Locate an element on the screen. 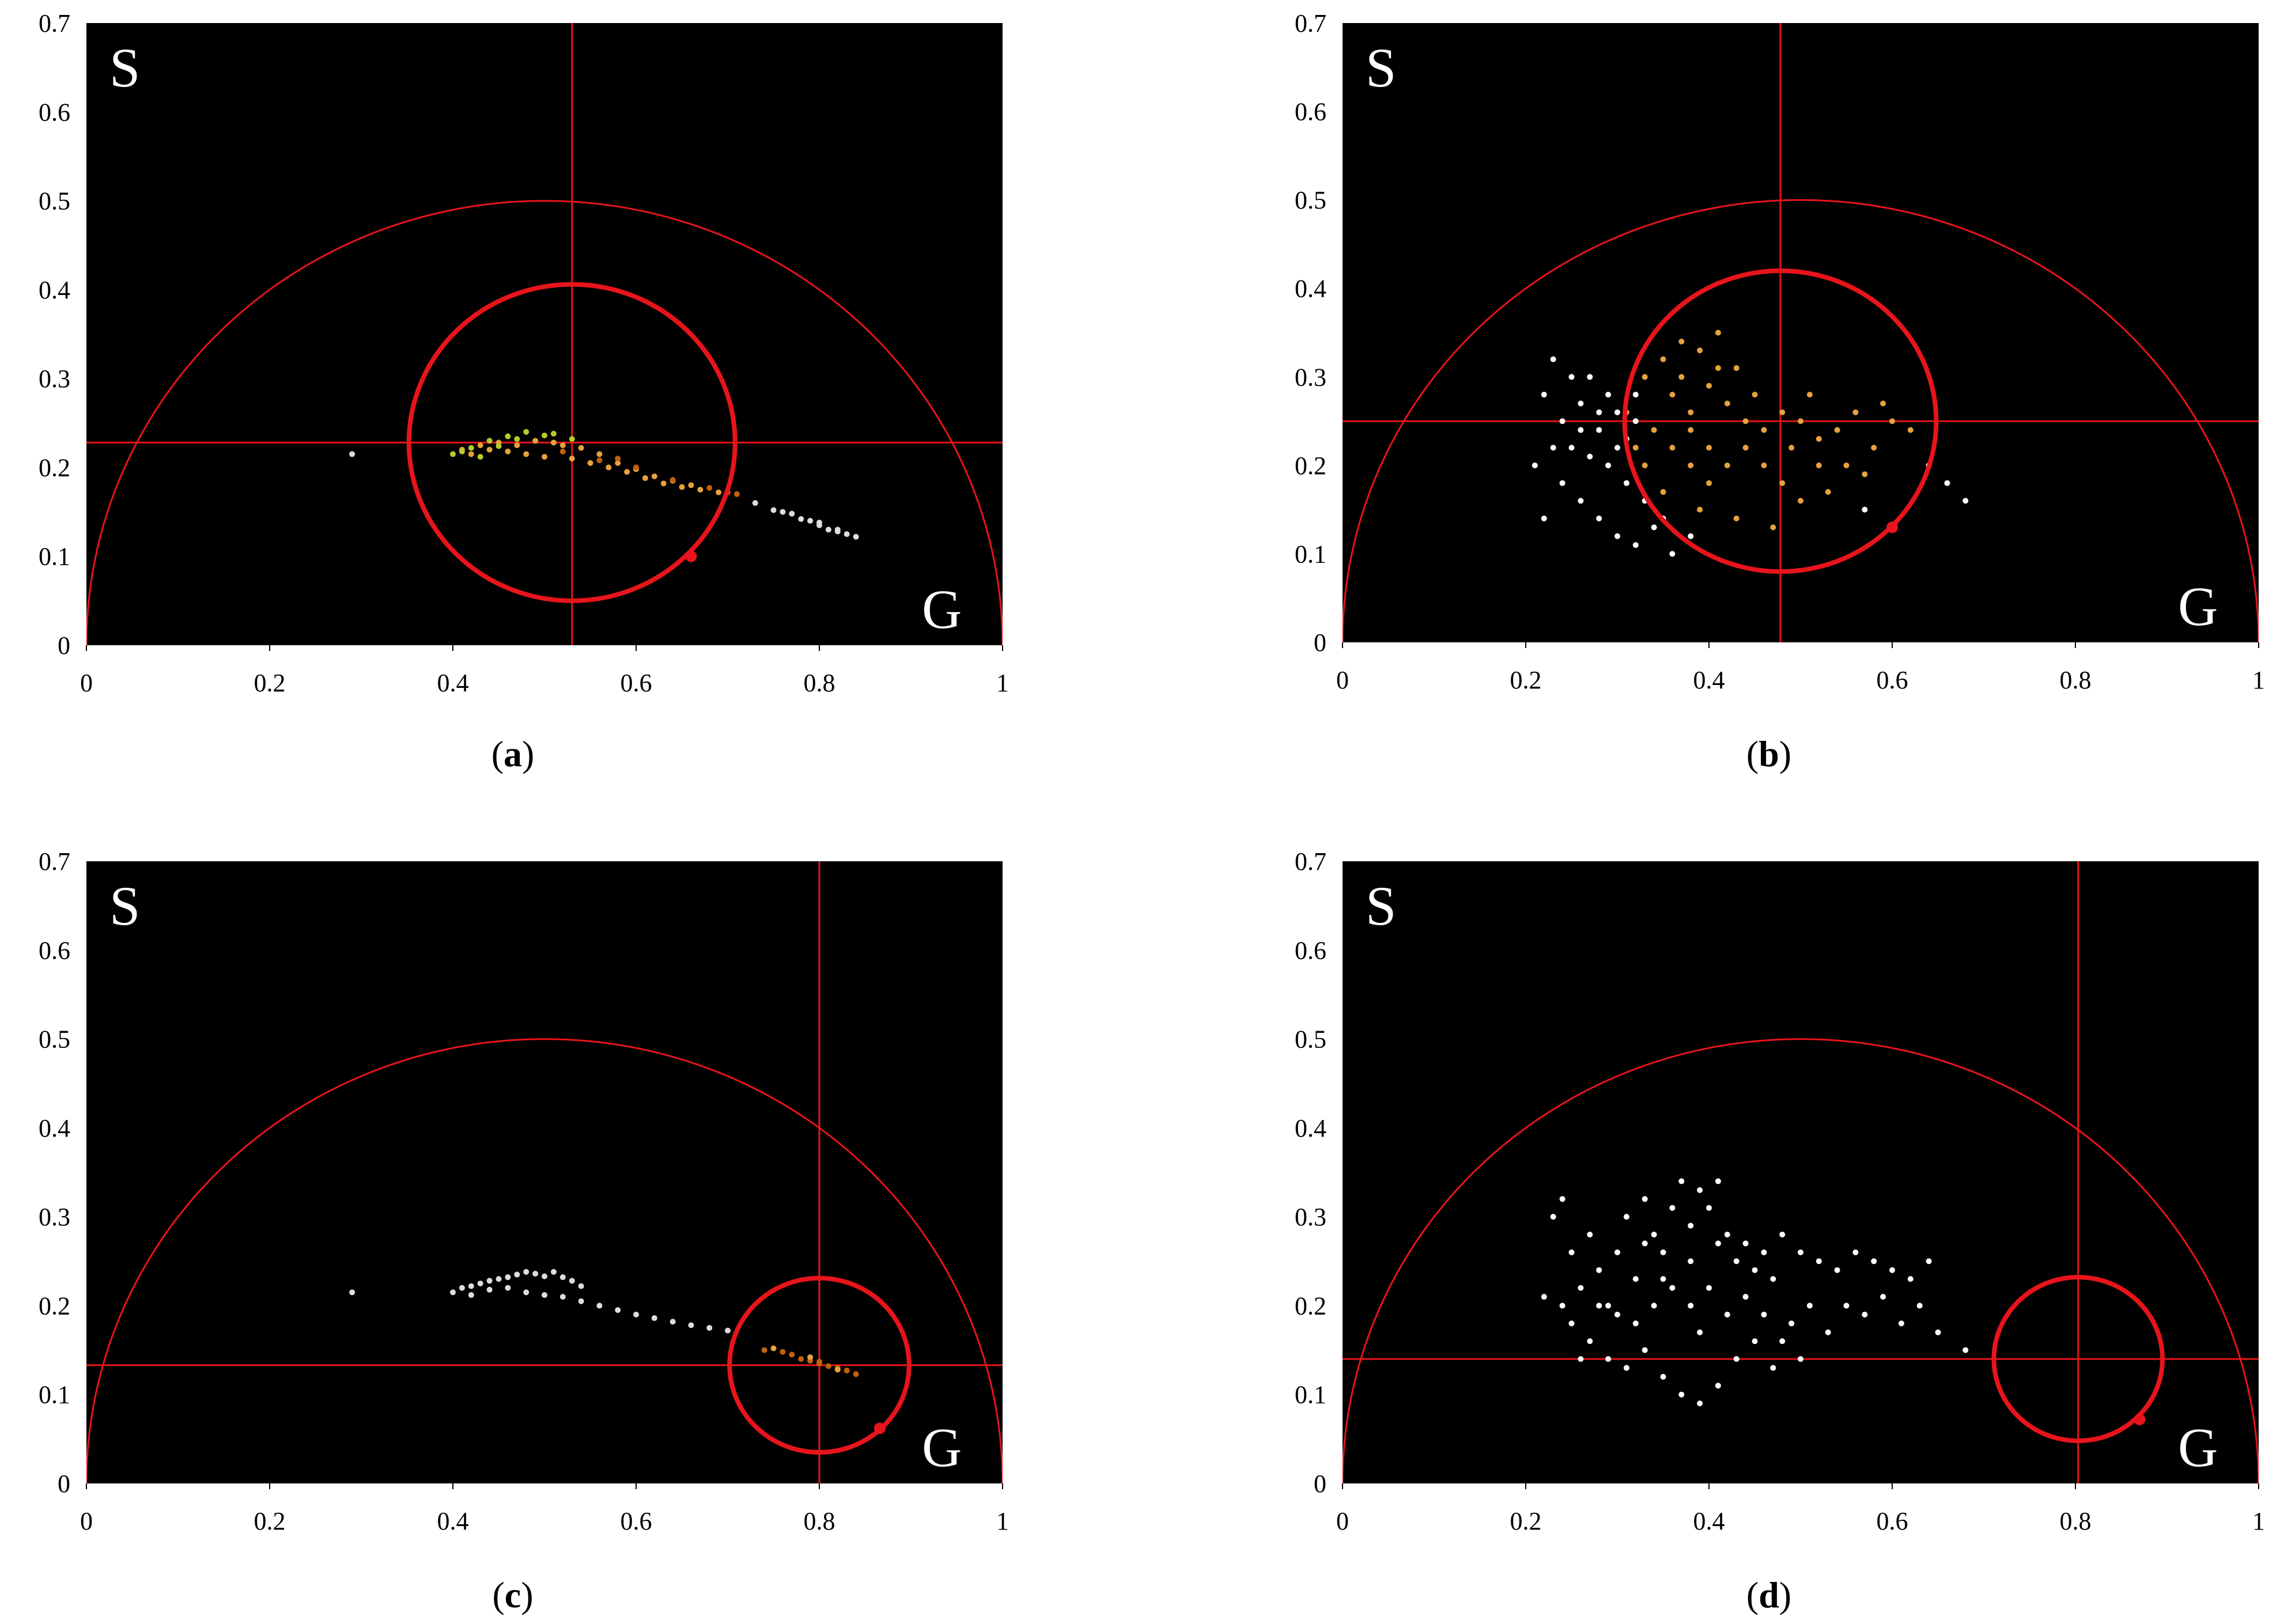 This screenshot has width=2284, height=1624. corner-label-g: G is located at coordinates (942, 609).